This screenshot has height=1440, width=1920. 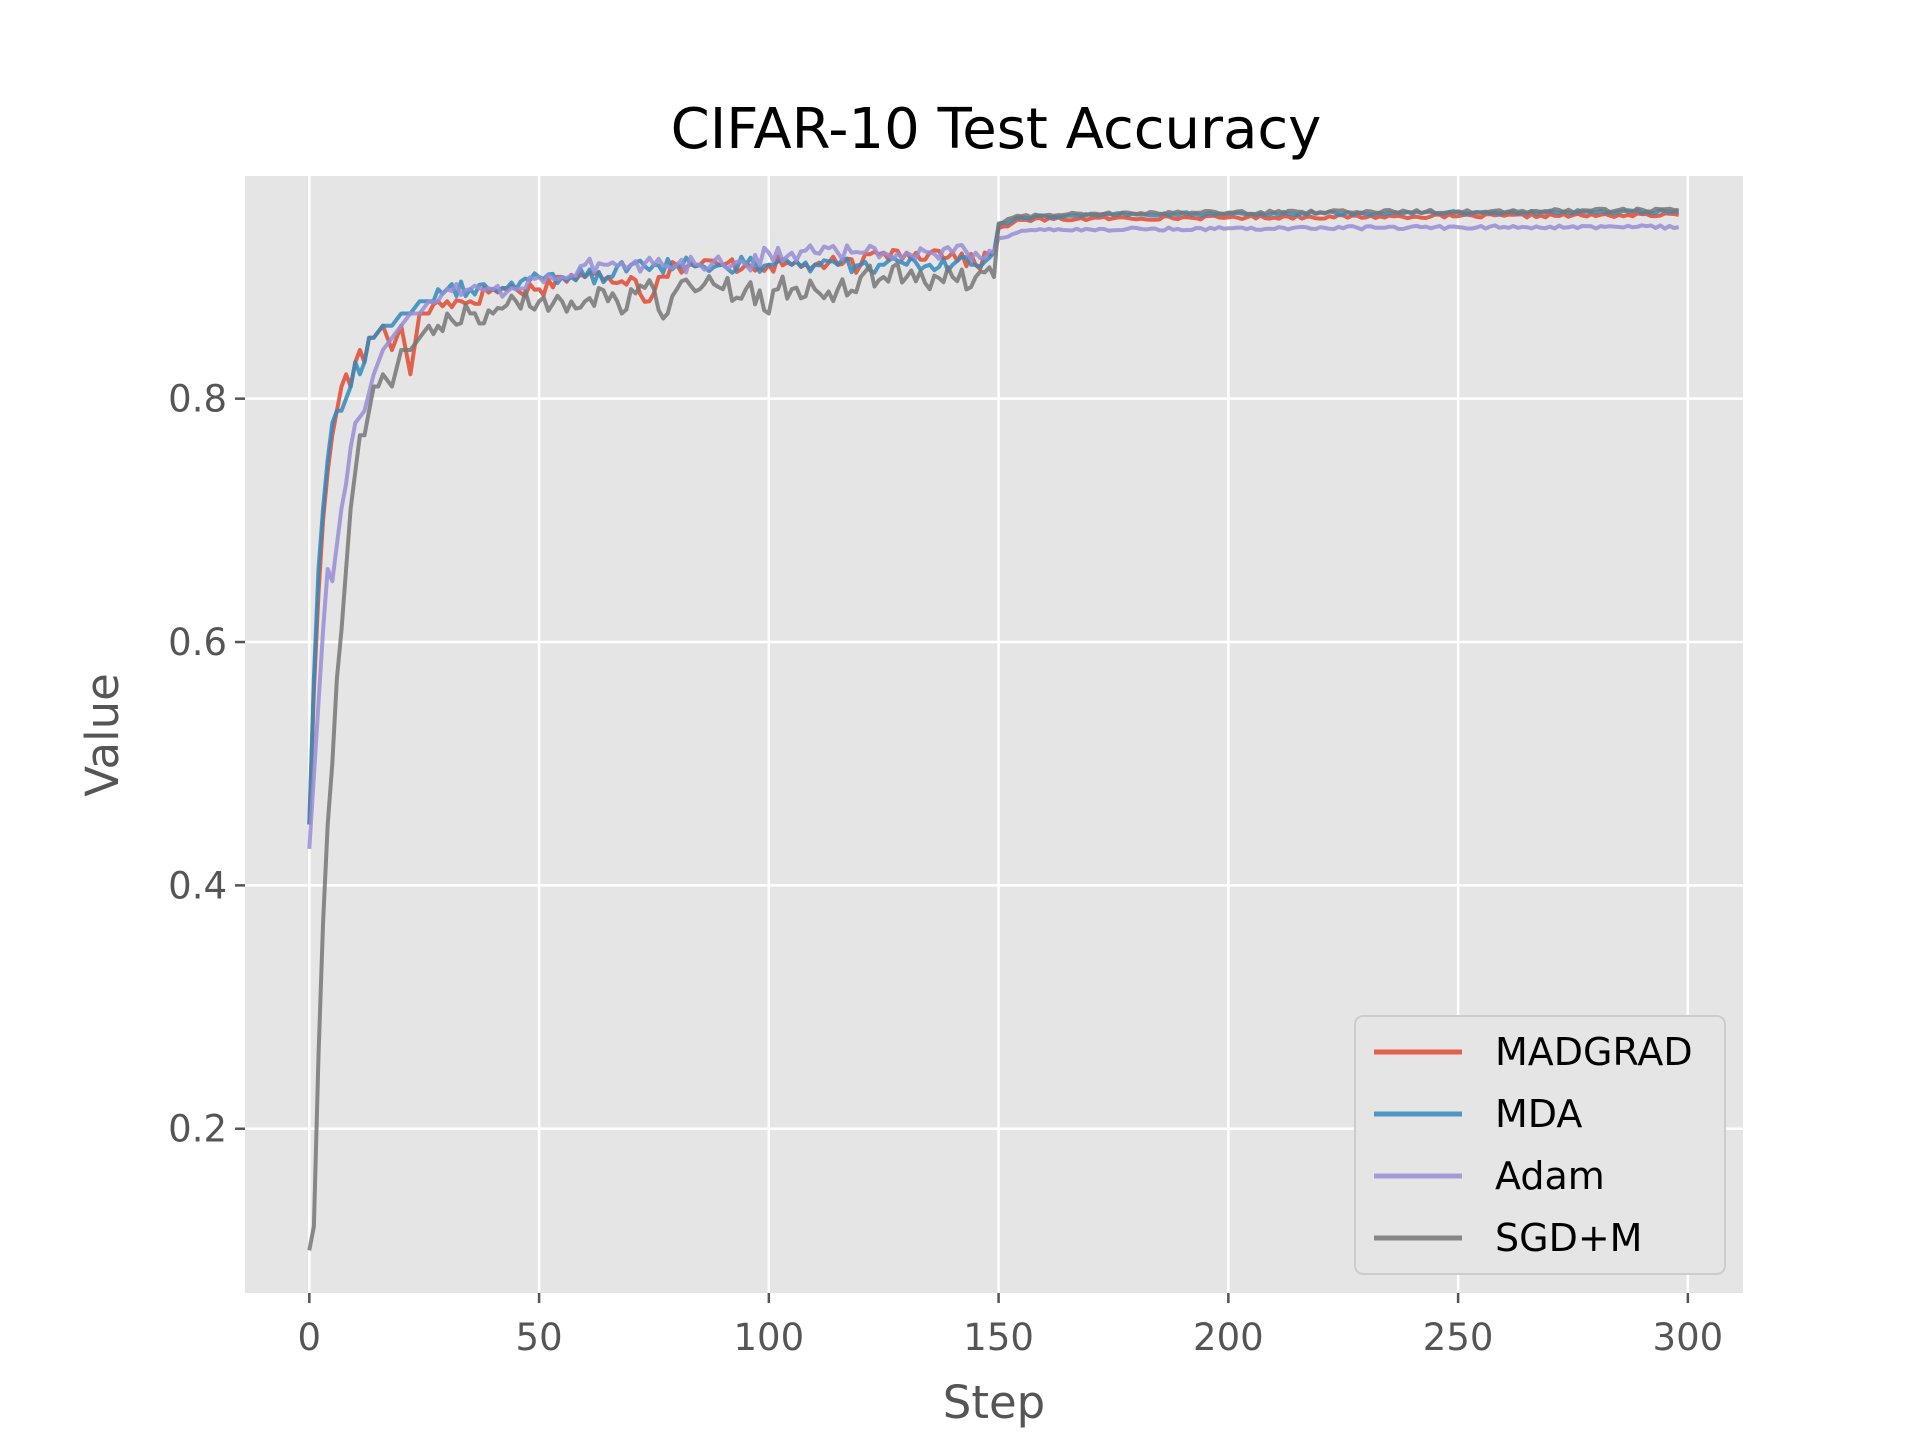 What do you see at coordinates (1228, 1337) in the screenshot?
I see `x-tick-label: 200` at bounding box center [1228, 1337].